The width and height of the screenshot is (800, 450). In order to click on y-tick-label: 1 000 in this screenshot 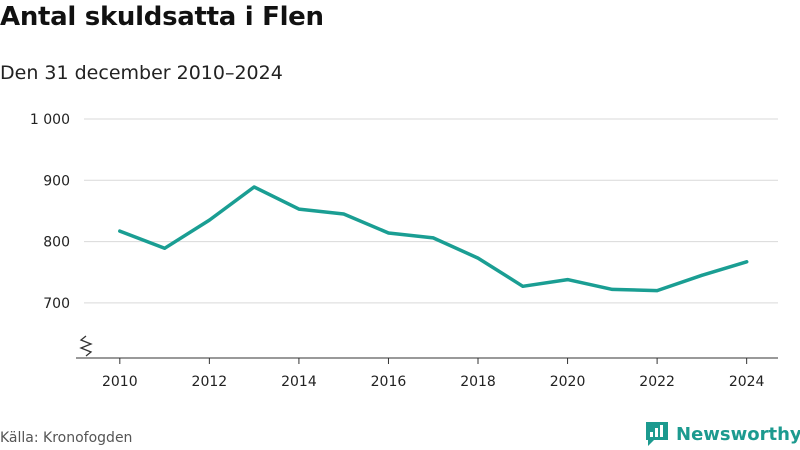, I will do `click(50, 120)`.